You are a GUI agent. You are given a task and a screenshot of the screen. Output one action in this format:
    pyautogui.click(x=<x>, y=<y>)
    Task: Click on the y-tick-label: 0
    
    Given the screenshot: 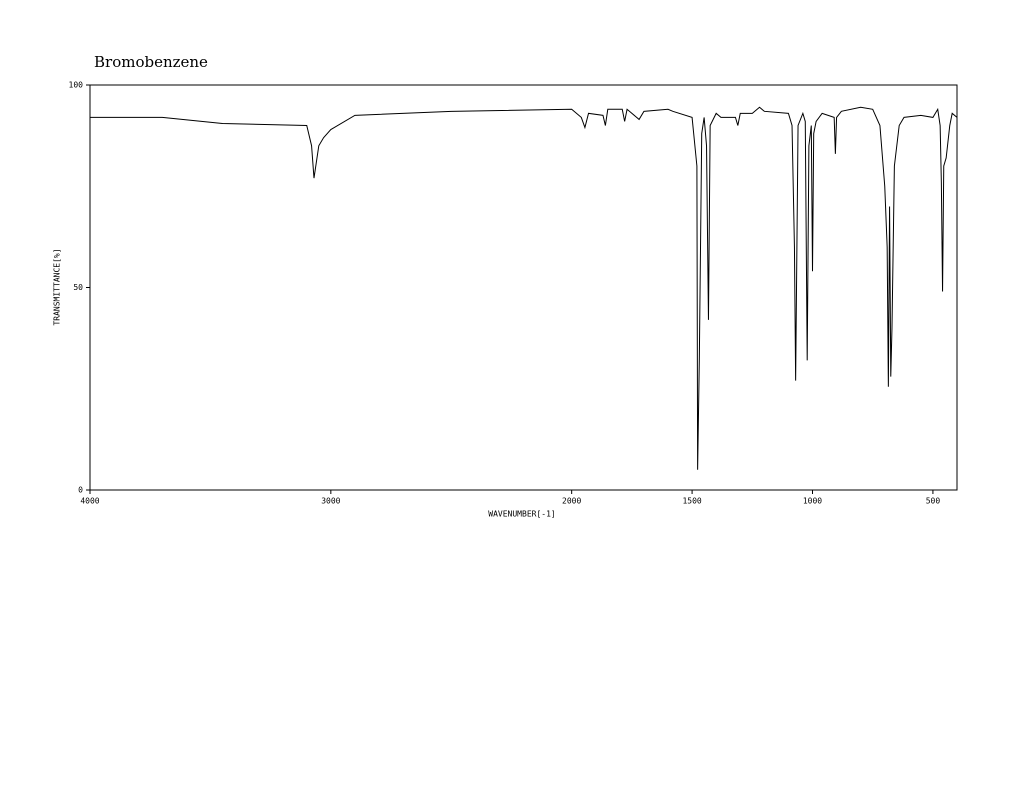 What is the action you would take?
    pyautogui.click(x=80, y=490)
    